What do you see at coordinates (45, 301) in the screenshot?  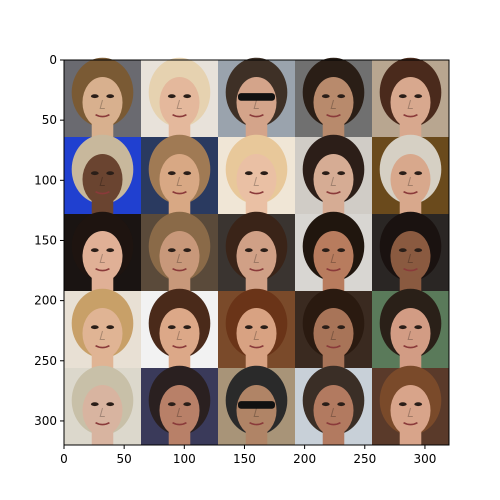 I see `y-tick-label: 200` at bounding box center [45, 301].